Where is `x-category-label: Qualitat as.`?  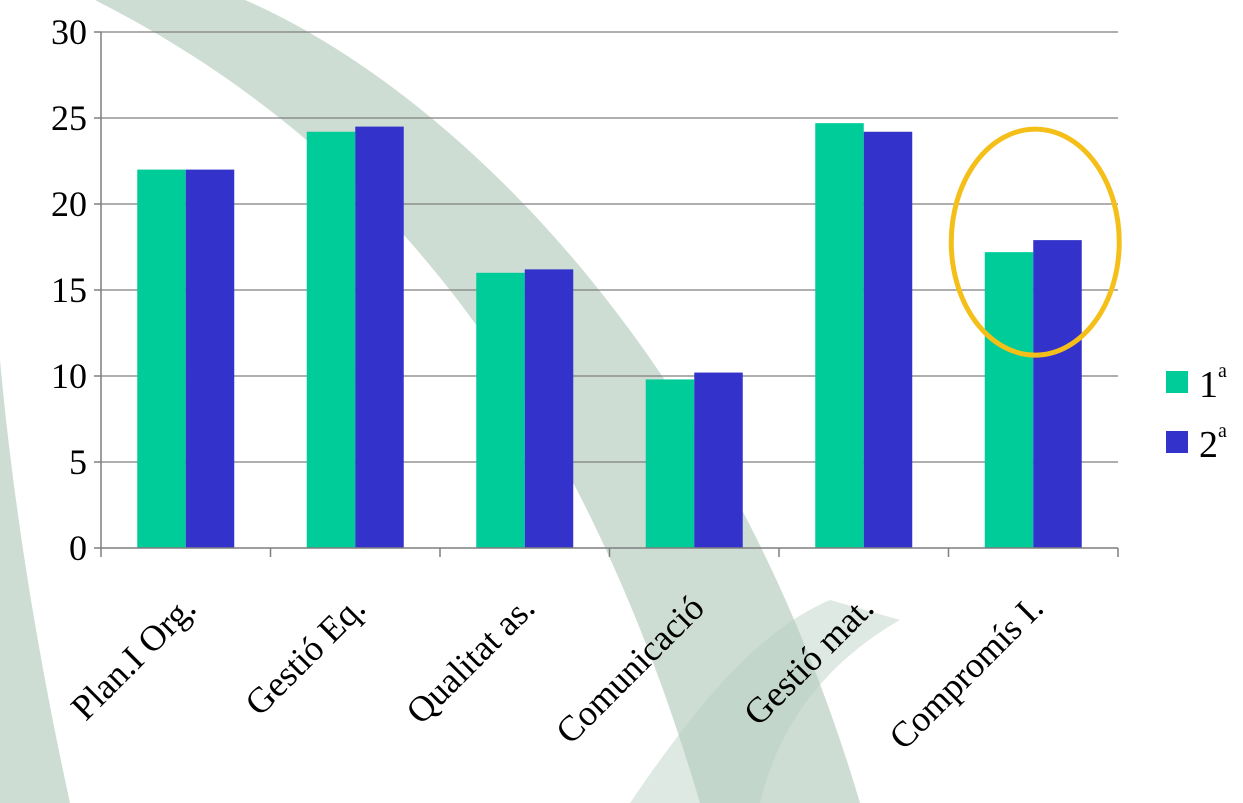 x-category-label: Qualitat as. is located at coordinates (470, 659).